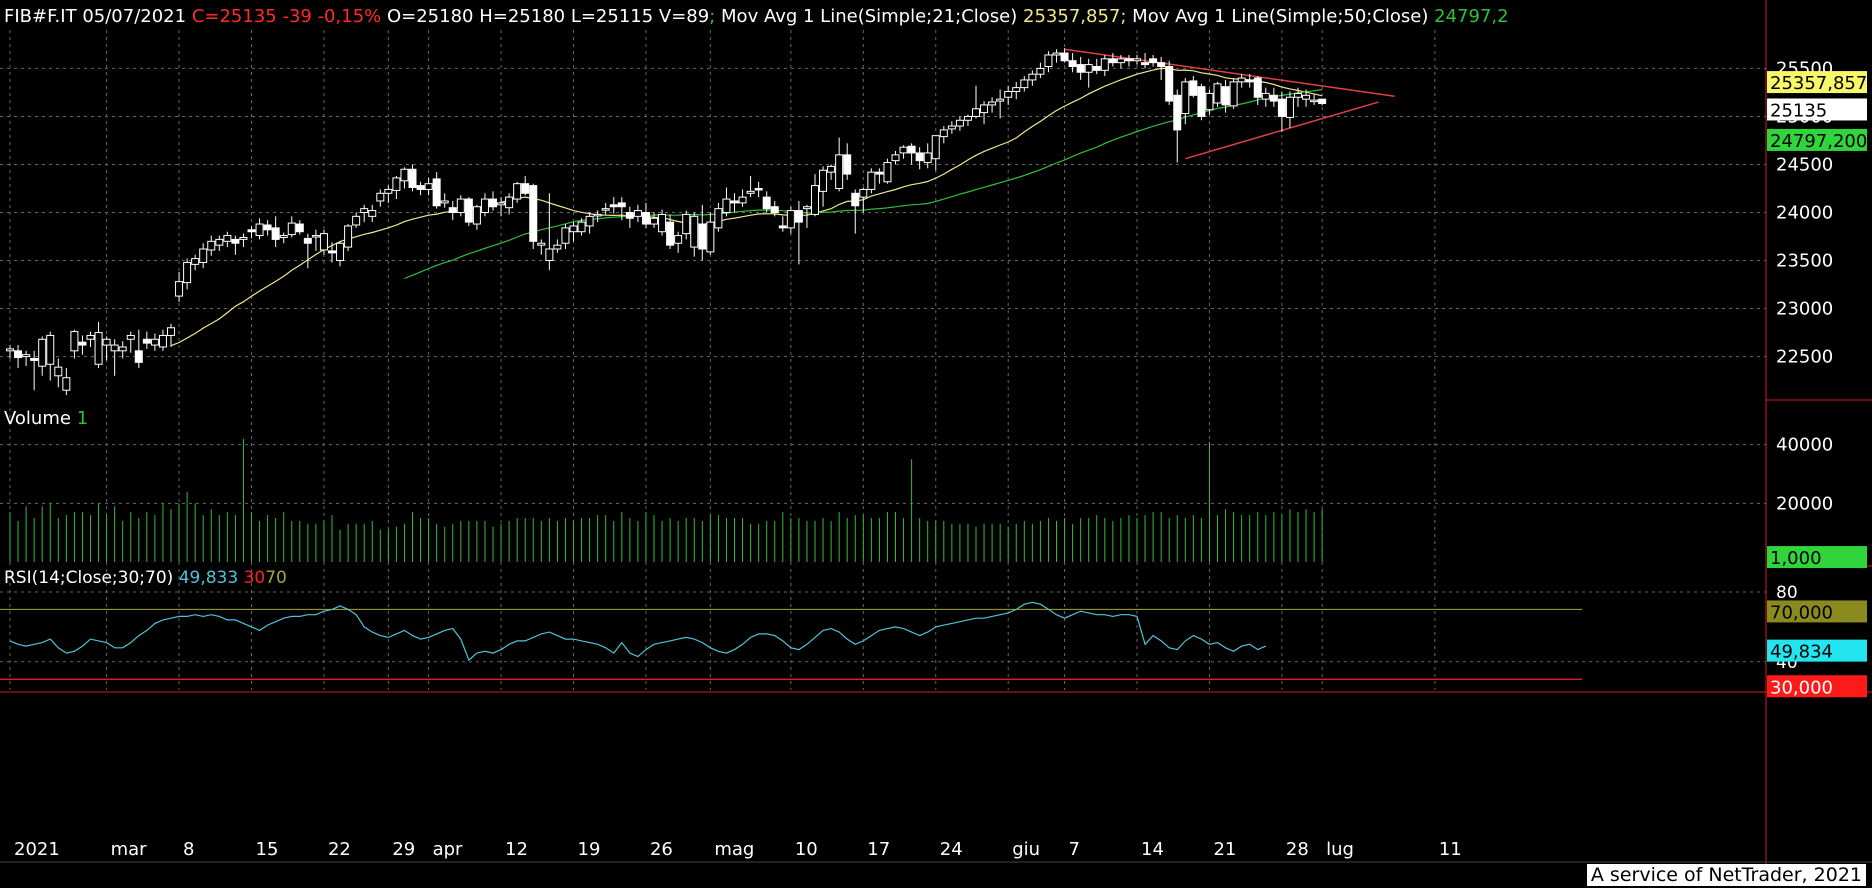  I want to click on x-tick-label: 19, so click(589, 849).